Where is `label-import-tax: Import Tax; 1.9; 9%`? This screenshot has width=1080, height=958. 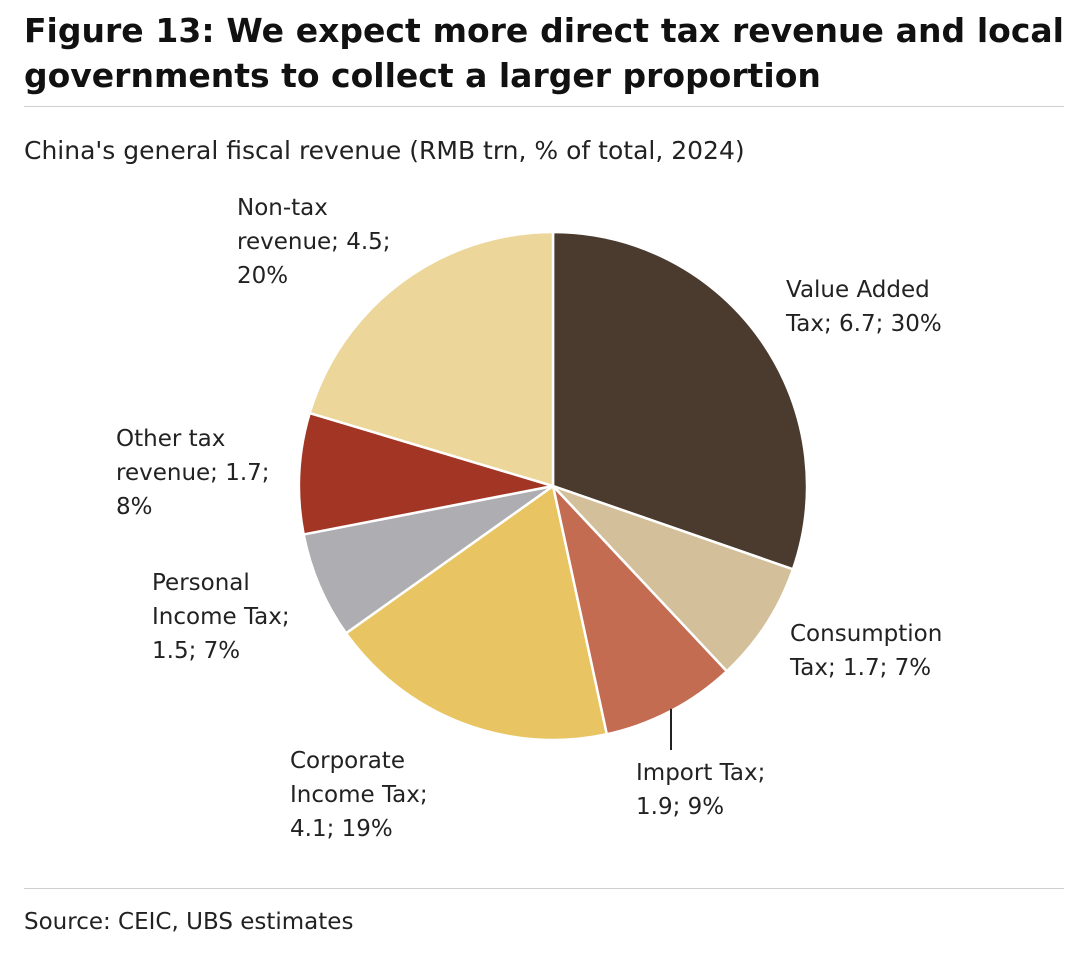 label-import-tax: Import Tax; 1.9; 9% is located at coordinates (700, 790).